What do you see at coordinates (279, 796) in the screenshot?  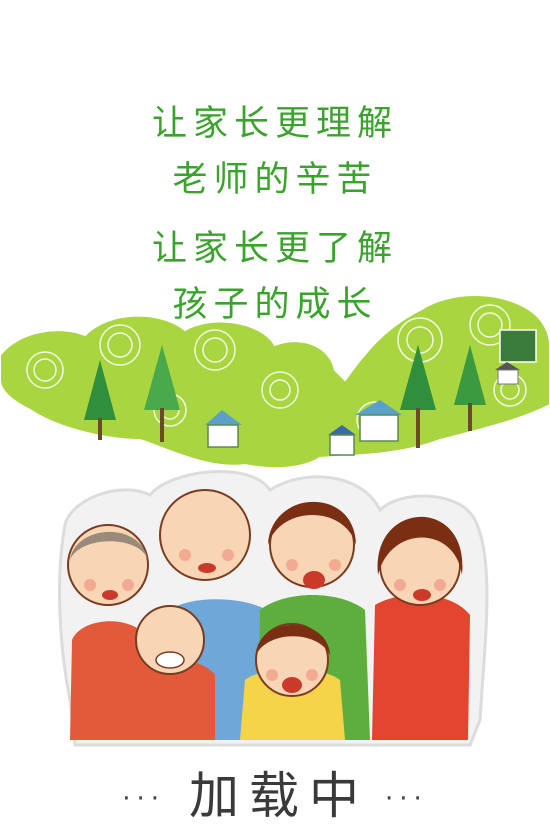 I see `loading-text: 加载中` at bounding box center [279, 796].